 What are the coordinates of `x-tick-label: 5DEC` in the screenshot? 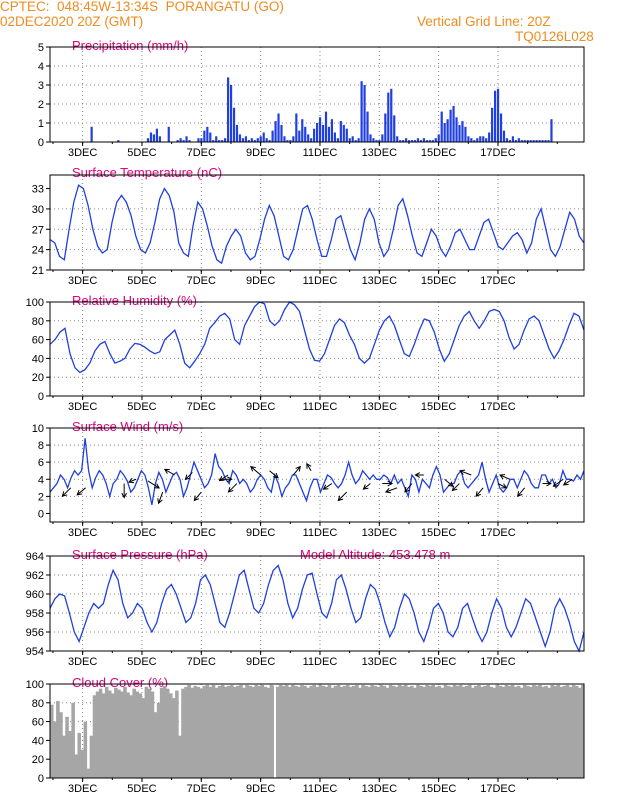 It's located at (141, 789).